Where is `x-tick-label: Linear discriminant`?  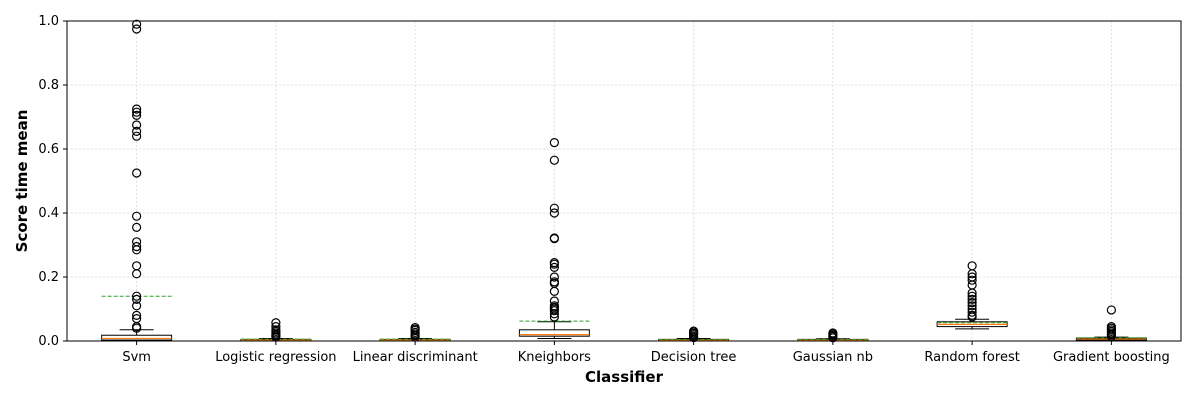 x-tick-label: Linear discriminant is located at coordinates (415, 357).